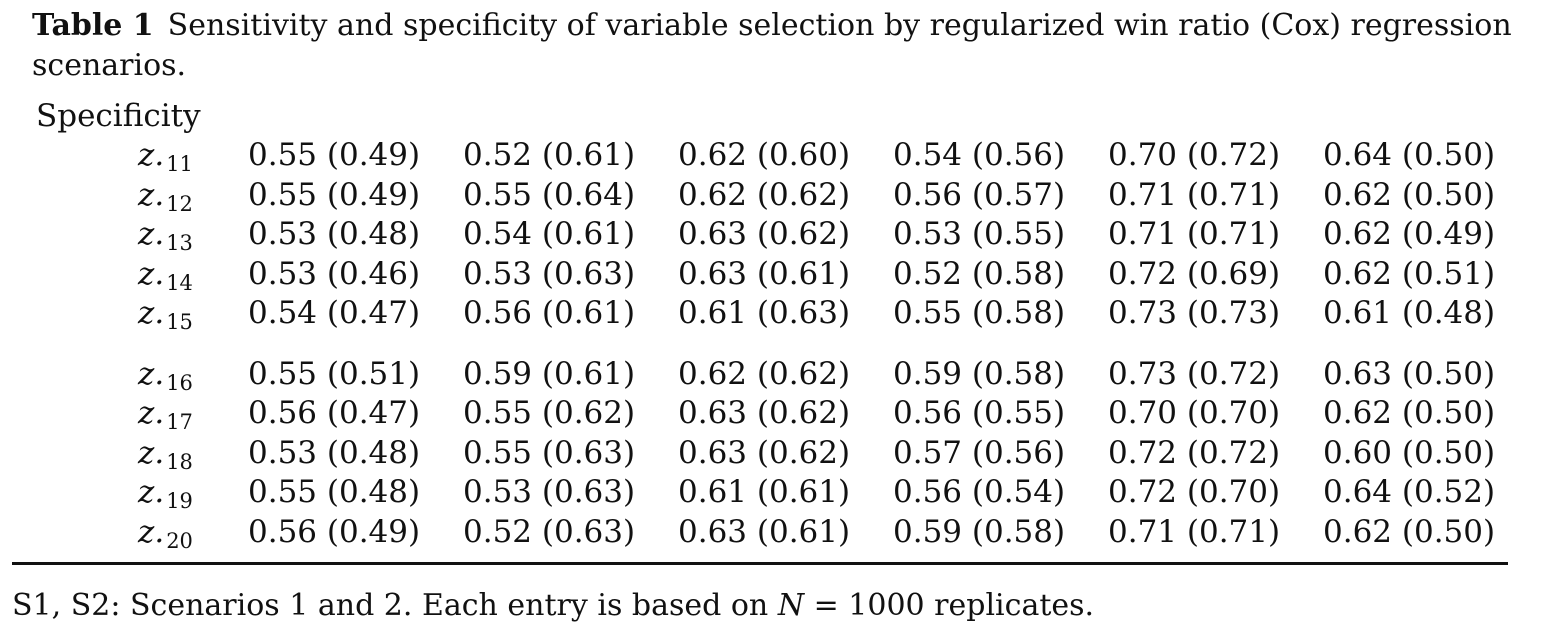  I want to click on table-cell: 0.57 (0.56), so click(979, 452).